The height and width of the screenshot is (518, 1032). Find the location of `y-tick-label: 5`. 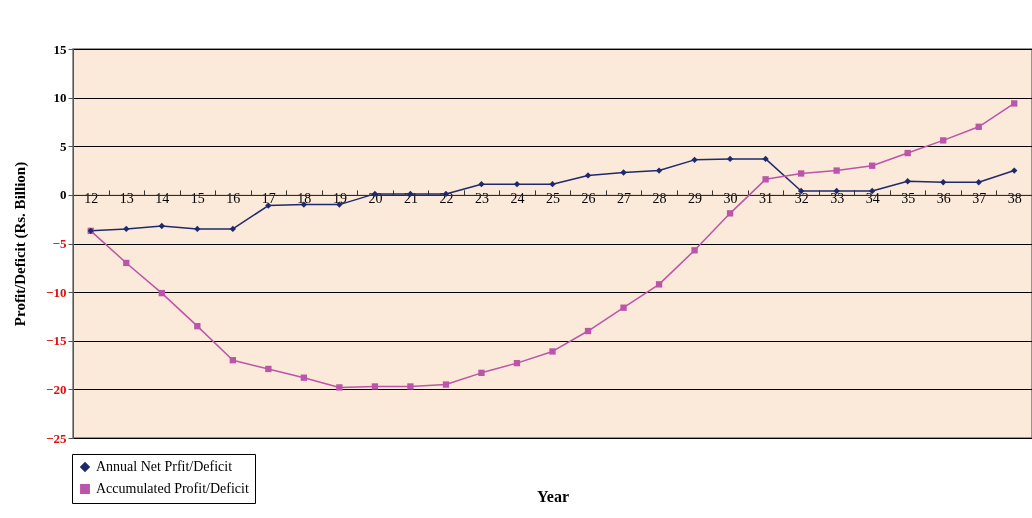

y-tick-label: 5 is located at coordinates (63, 146).